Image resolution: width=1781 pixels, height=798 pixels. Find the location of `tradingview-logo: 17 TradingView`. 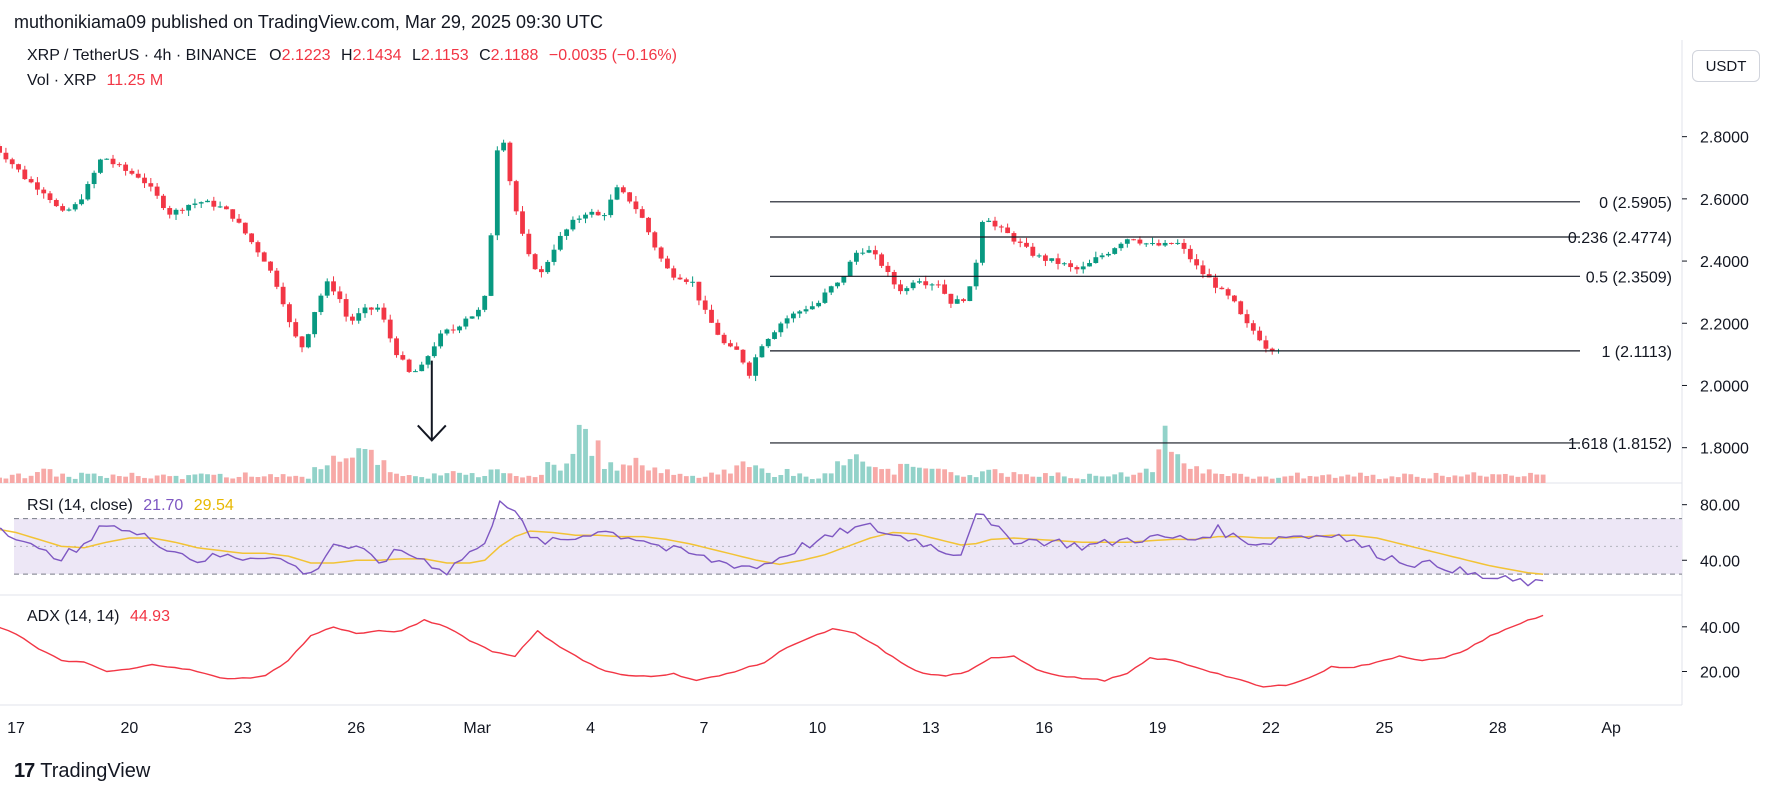

tradingview-logo: 17 TradingView is located at coordinates (82, 771).